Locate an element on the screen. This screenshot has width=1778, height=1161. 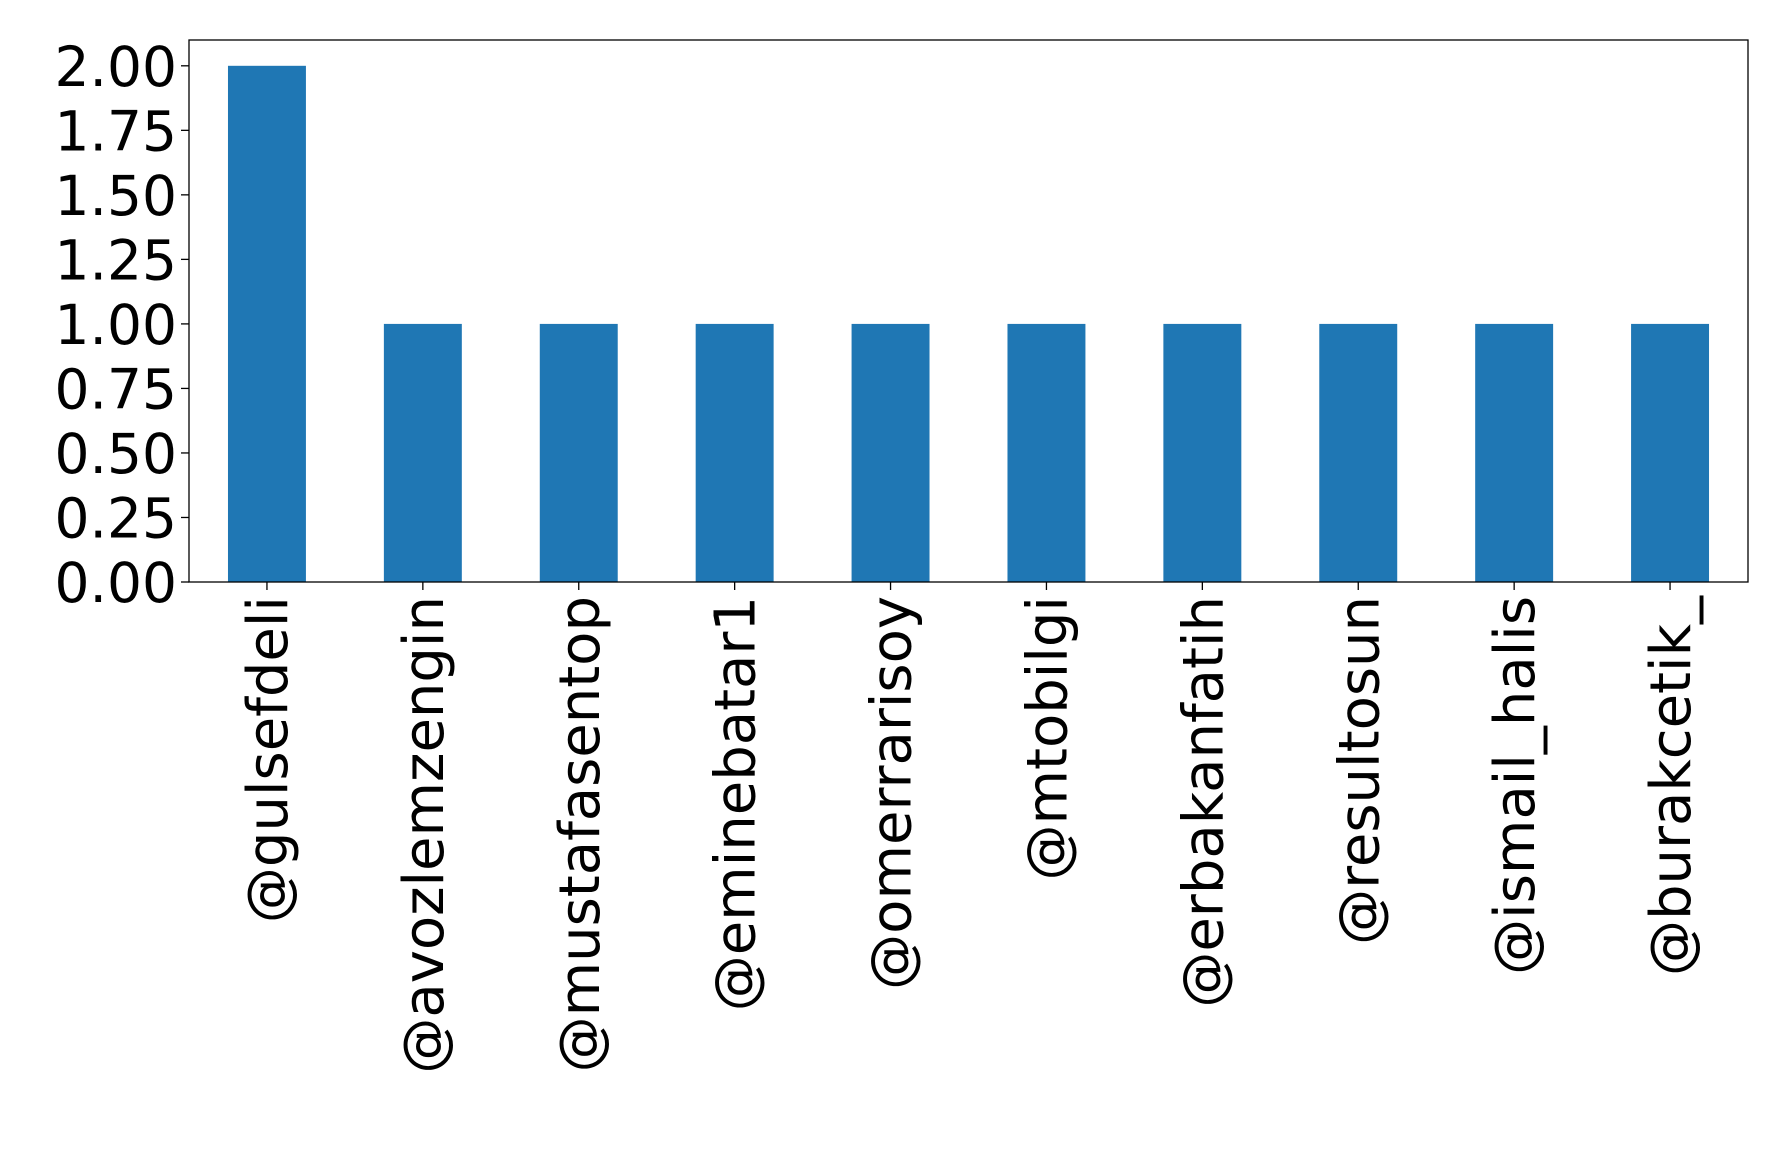
x-tick-label: @eminebatar1 is located at coordinates (736, 803).